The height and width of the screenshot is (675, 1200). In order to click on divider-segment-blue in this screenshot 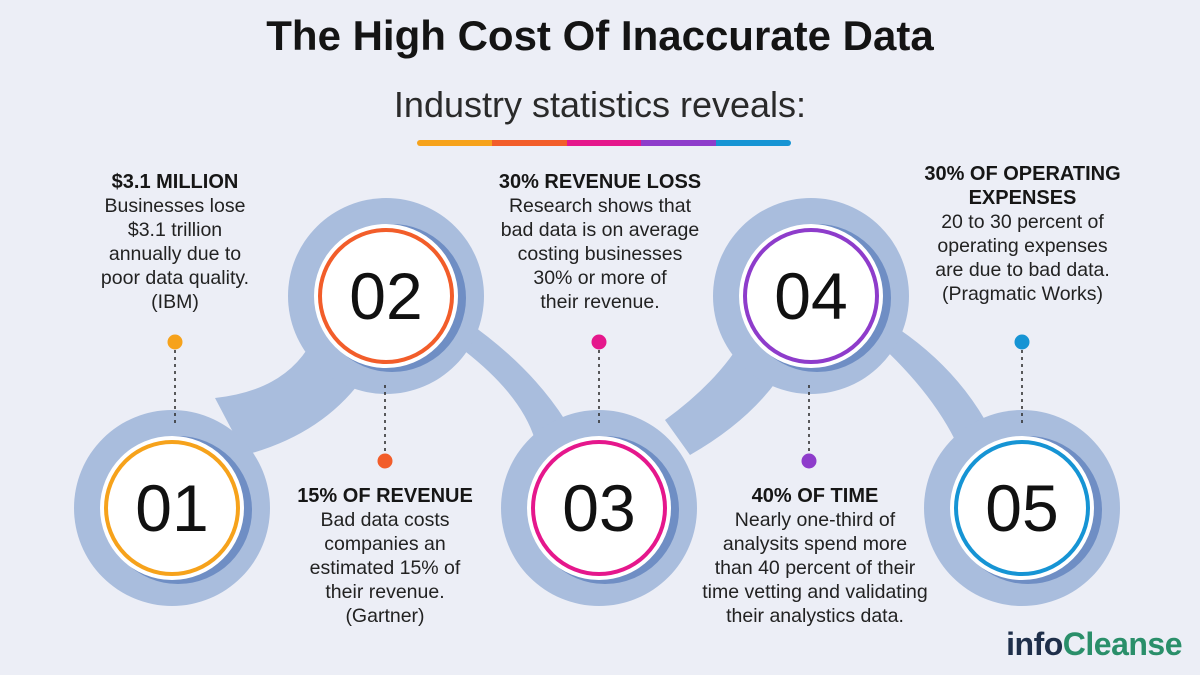, I will do `click(753, 143)`.